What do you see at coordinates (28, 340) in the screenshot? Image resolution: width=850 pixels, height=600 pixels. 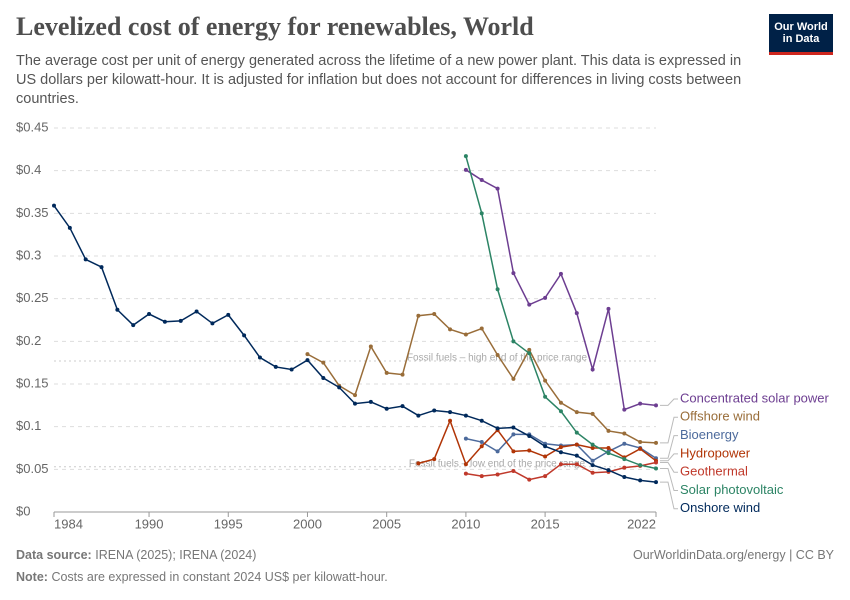 I see `y-tick-label: $0.2` at bounding box center [28, 340].